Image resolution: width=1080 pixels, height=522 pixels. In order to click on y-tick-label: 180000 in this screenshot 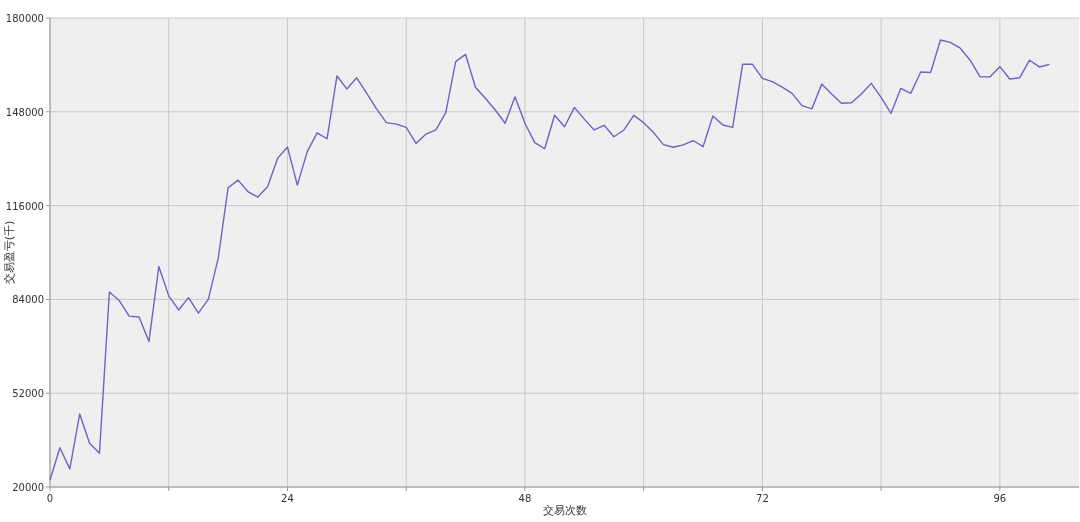, I will do `click(24, 18)`.